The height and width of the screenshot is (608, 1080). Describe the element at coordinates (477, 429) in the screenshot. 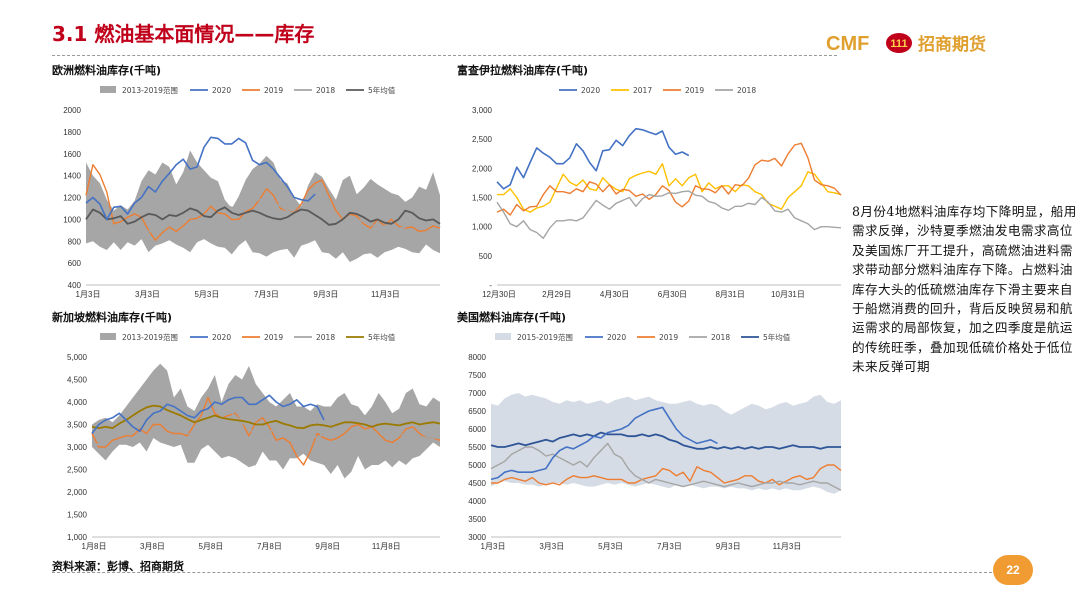

I see `y-tick-label: 6000` at that location.